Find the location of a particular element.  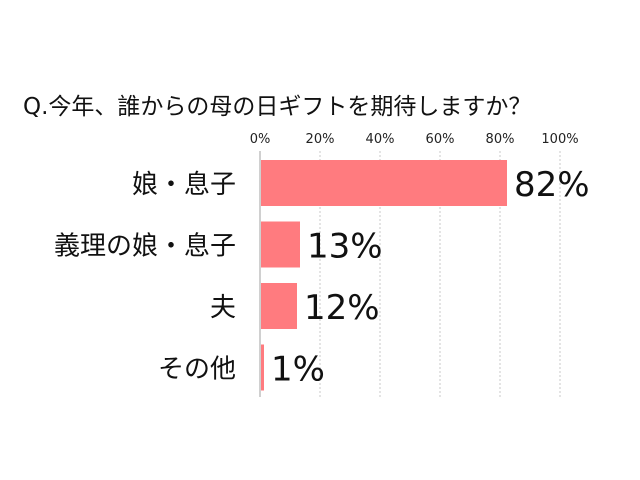

category-label: 娘・息子 is located at coordinates (184, 185).